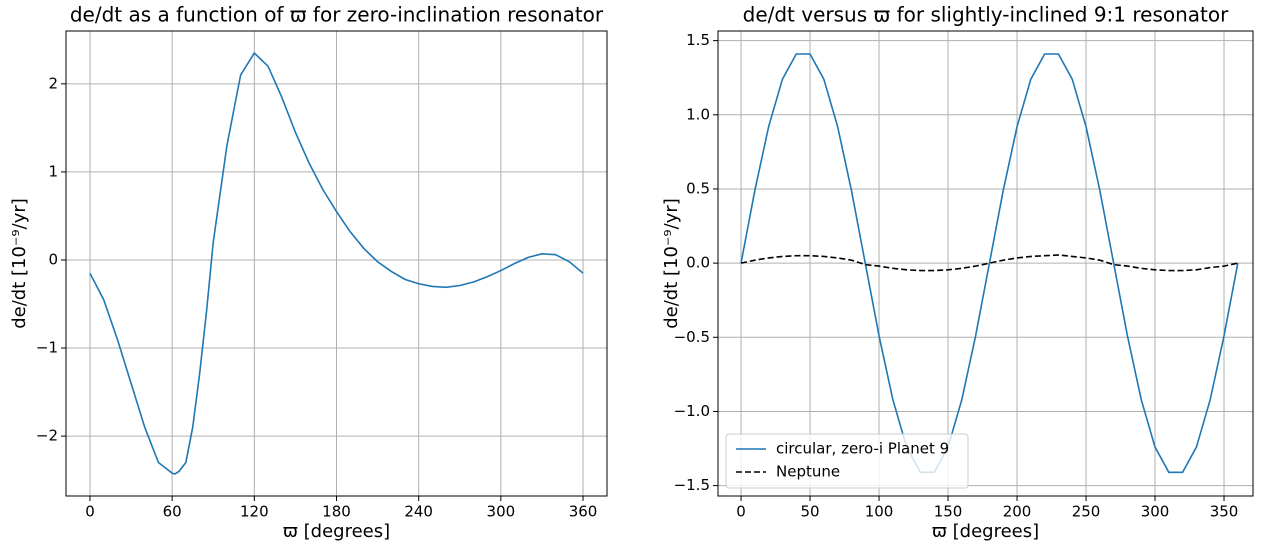 This screenshot has width=1267, height=551. I want to click on x-tick-label: 350, so click(1224, 512).